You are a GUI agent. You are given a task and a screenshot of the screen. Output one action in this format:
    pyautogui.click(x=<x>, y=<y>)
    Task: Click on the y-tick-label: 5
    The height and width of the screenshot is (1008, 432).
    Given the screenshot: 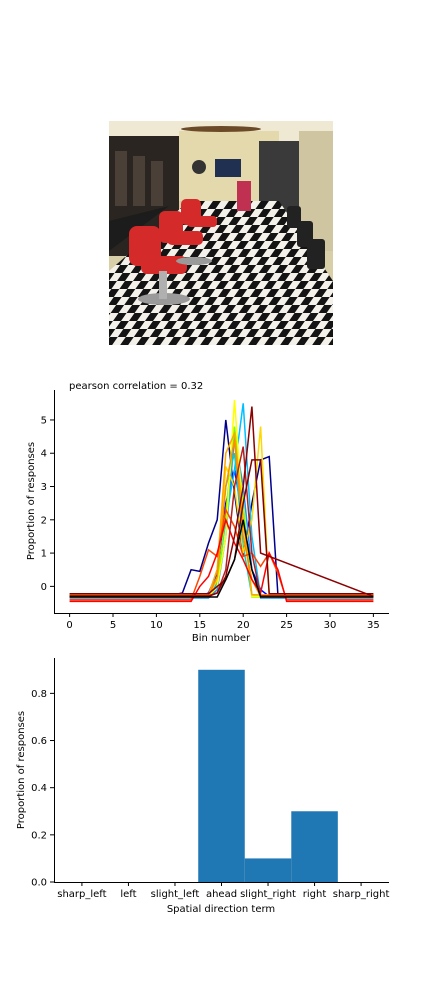 What is the action you would take?
    pyautogui.click(x=44, y=420)
    